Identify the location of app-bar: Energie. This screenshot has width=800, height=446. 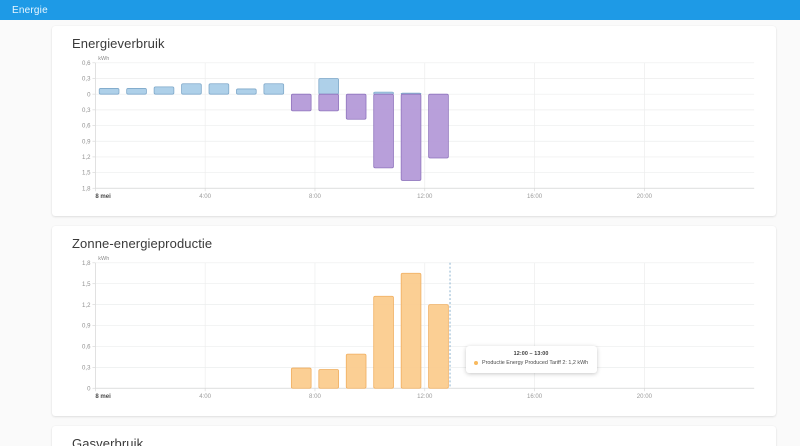
(400, 10).